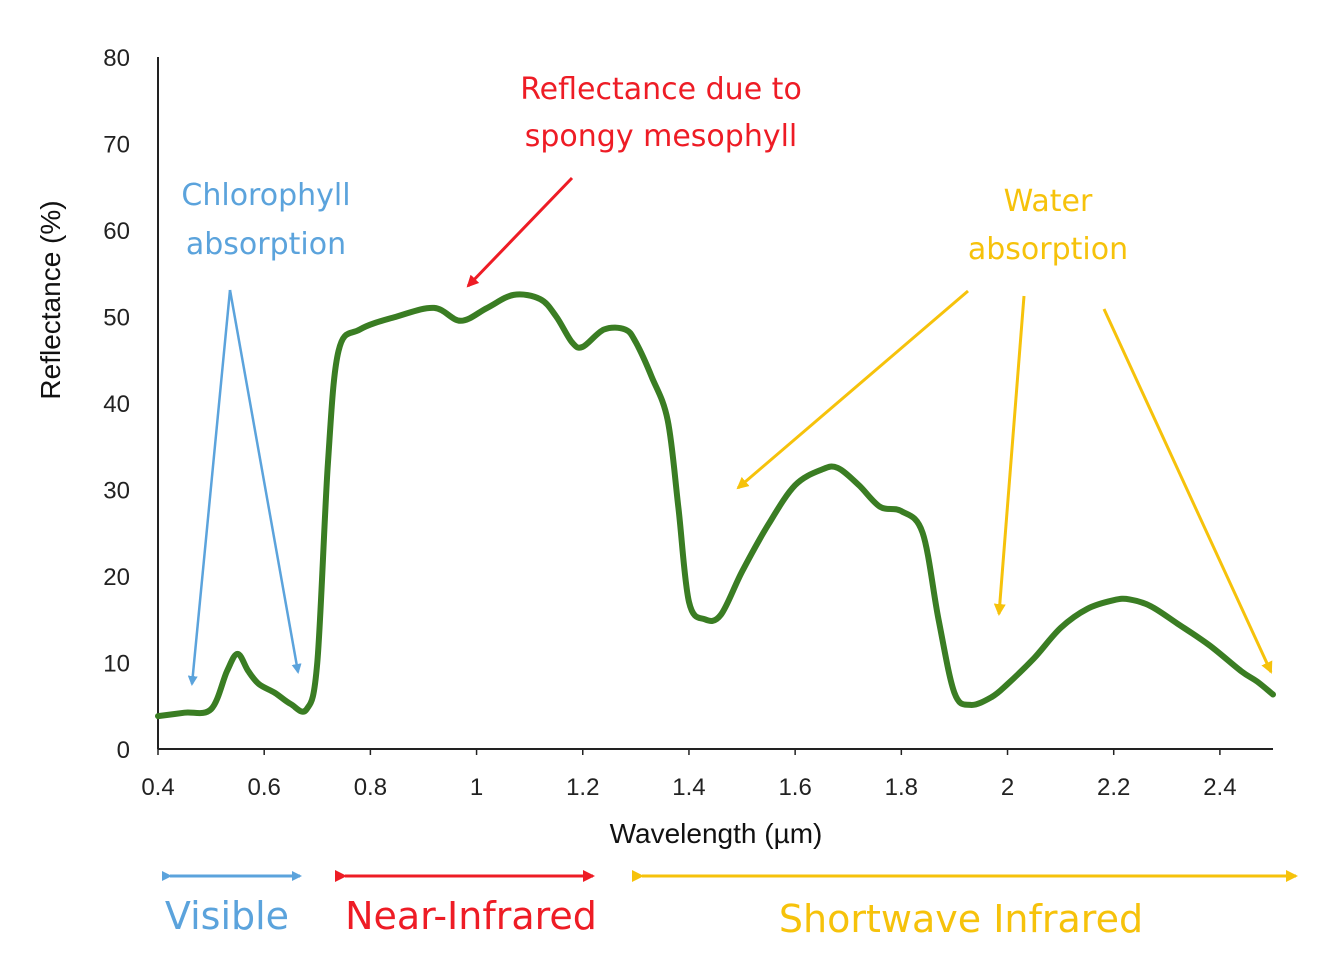 The height and width of the screenshot is (978, 1340). What do you see at coordinates (264, 787) in the screenshot?
I see `x-tick-label: 0.6` at bounding box center [264, 787].